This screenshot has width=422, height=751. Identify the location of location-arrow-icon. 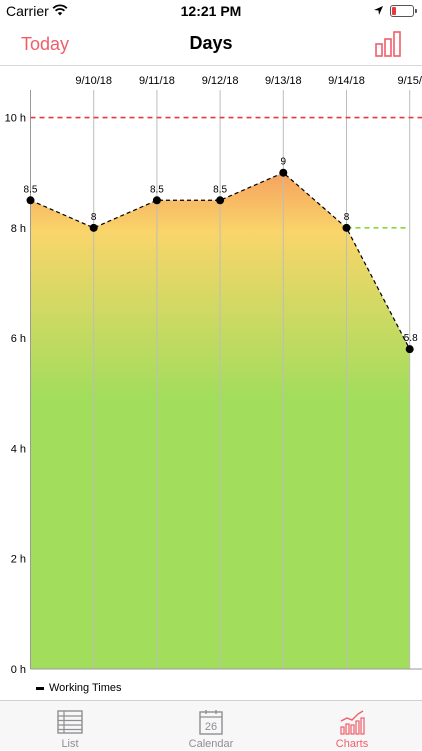
(378, 10).